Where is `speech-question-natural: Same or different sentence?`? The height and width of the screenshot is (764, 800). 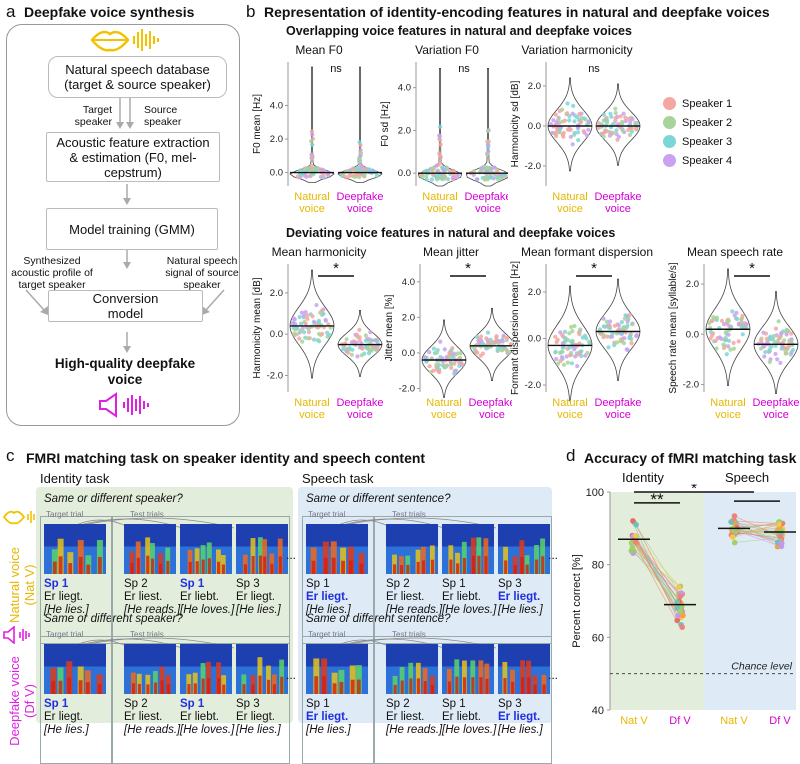 speech-question-natural: Same or different sentence? is located at coordinates (378, 499).